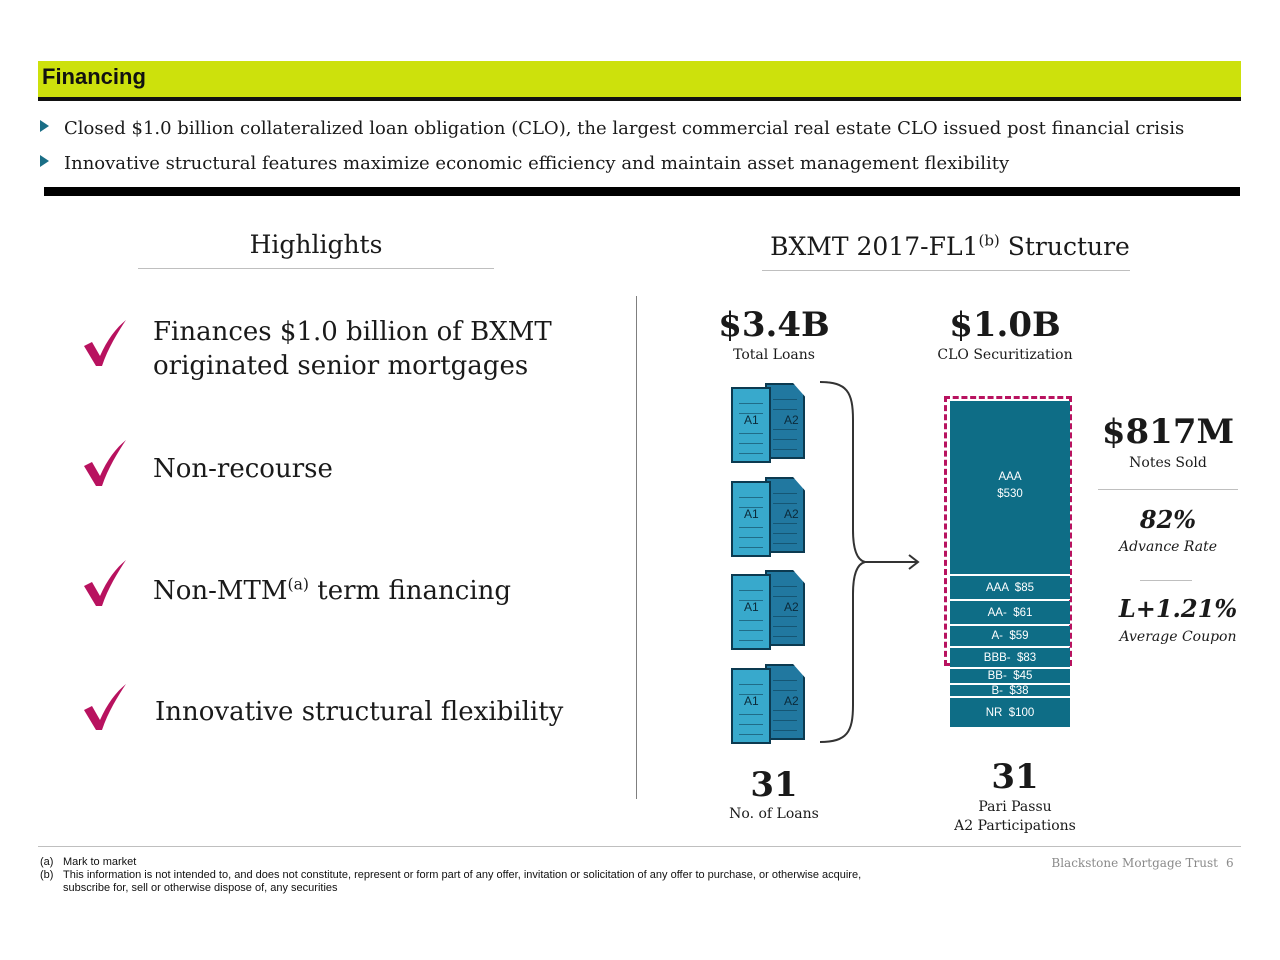  What do you see at coordinates (1005, 325) in the screenshot?
I see `clo-value: $1.0B` at bounding box center [1005, 325].